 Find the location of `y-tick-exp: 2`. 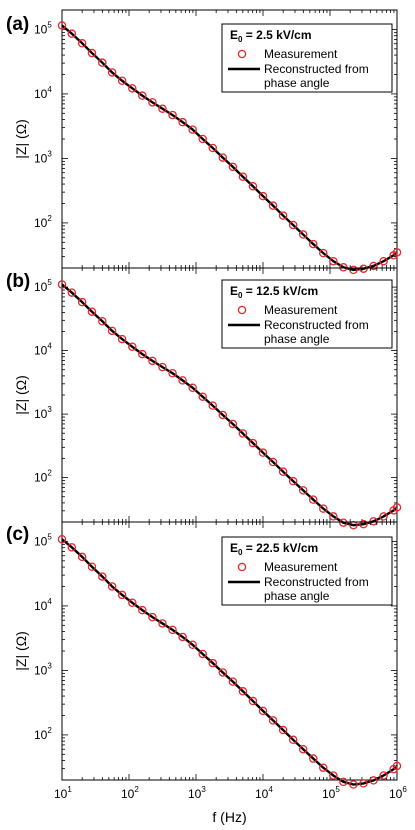

y-tick-exp: 2 is located at coordinates (49, 730).